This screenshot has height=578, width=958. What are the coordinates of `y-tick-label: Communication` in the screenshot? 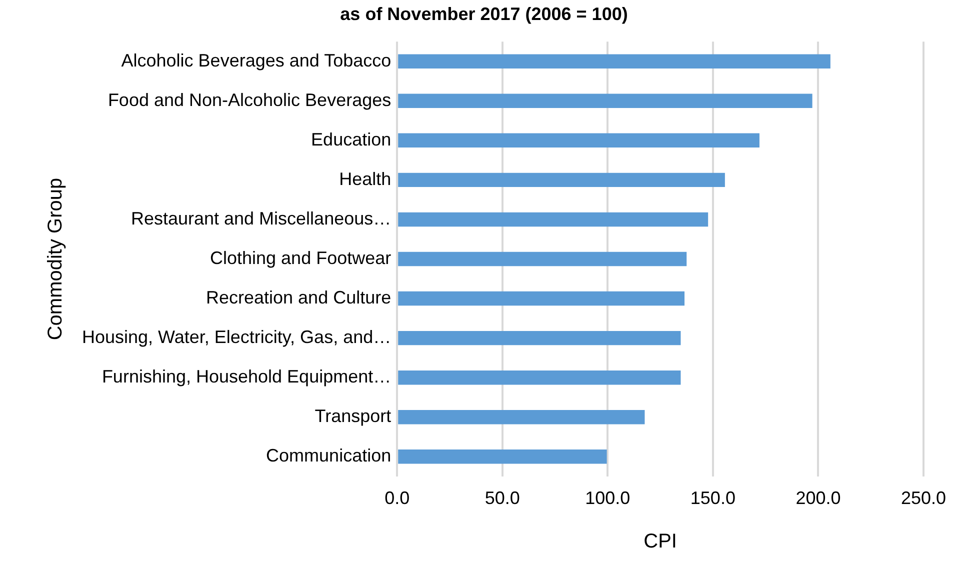 It's located at (329, 456).